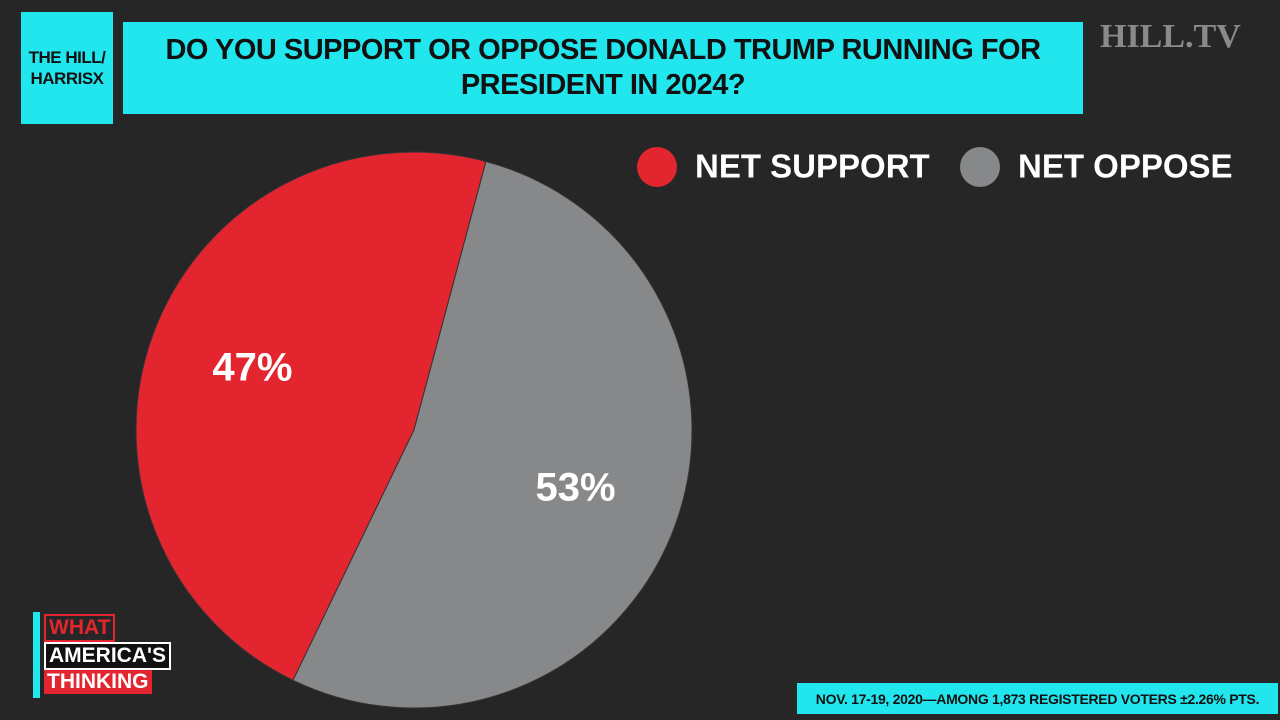 Image resolution: width=1280 pixels, height=720 pixels. Describe the element at coordinates (1125, 166) in the screenshot. I see `legend-label: NET OPPOSE` at that location.